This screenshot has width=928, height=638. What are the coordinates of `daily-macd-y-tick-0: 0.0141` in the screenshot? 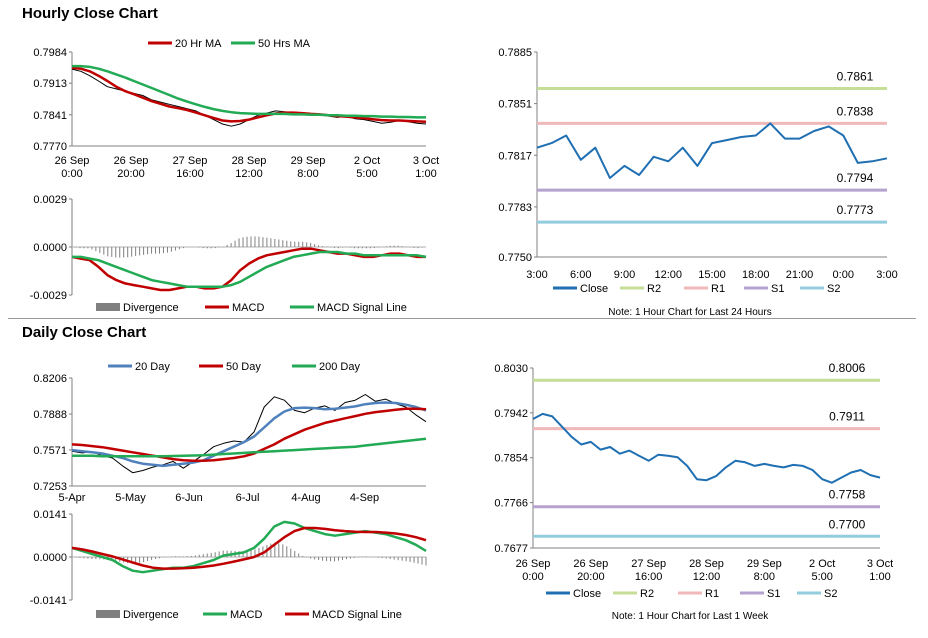 It's located at (50, 515).